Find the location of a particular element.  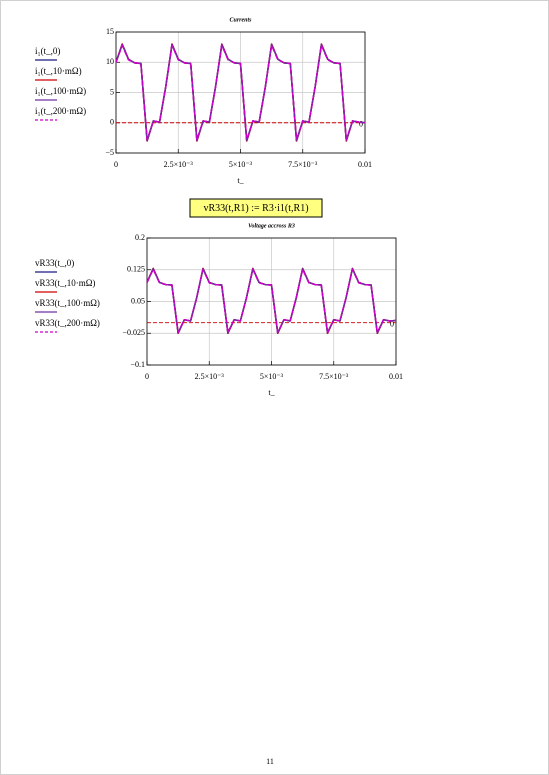

chart-title: Voltage accross R3 is located at coordinates (271, 226).